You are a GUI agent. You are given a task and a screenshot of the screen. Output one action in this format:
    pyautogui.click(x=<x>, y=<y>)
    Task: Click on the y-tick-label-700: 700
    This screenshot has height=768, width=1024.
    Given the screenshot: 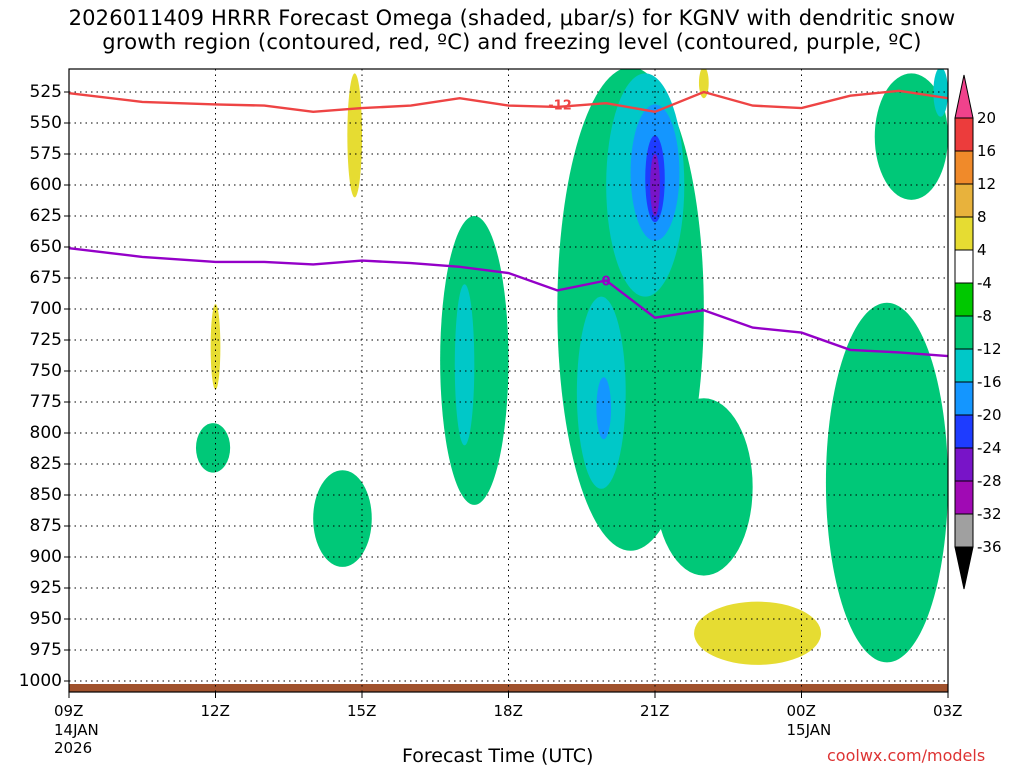 What is the action you would take?
    pyautogui.click(x=45, y=309)
    